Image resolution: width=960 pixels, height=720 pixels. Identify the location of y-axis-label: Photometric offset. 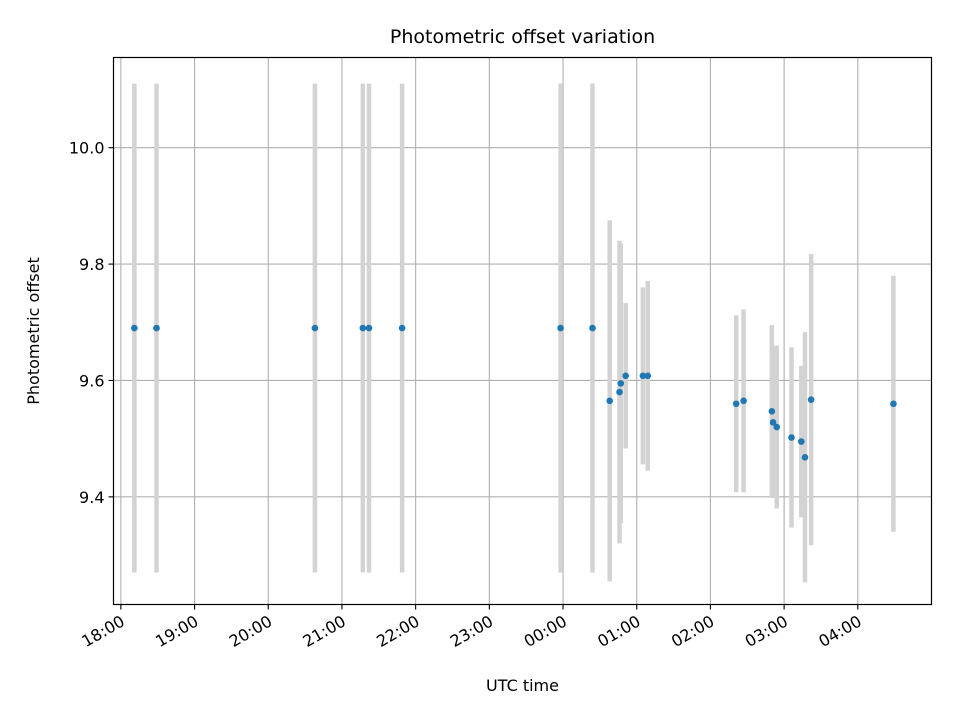
(33, 331).